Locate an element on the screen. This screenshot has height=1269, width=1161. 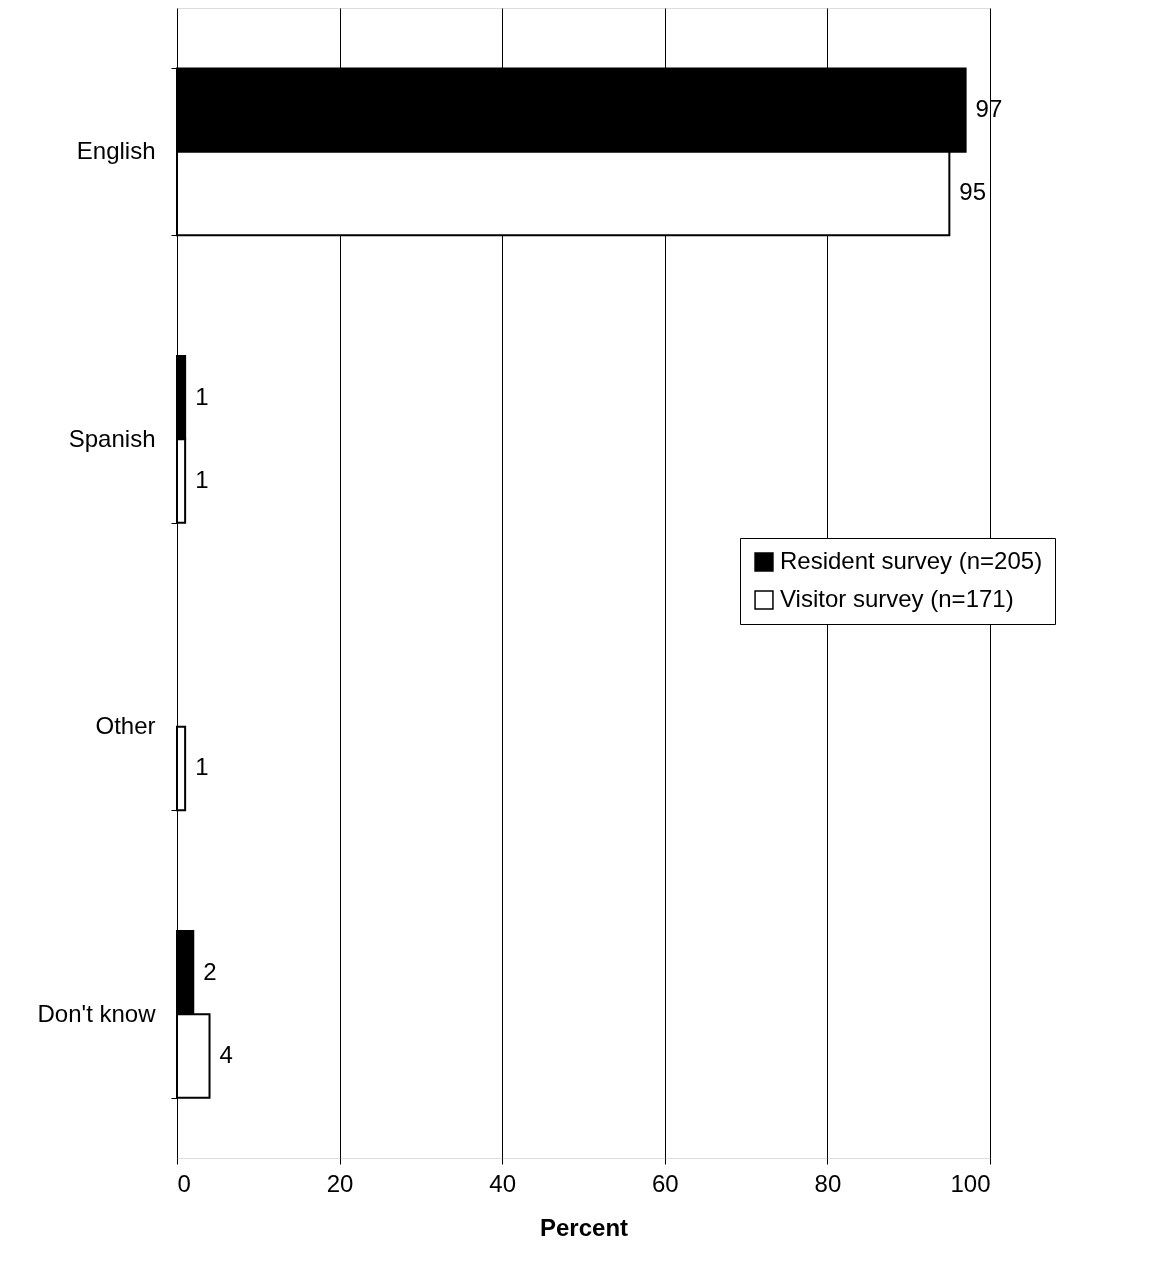
data-label: 4 is located at coordinates (226, 1054).